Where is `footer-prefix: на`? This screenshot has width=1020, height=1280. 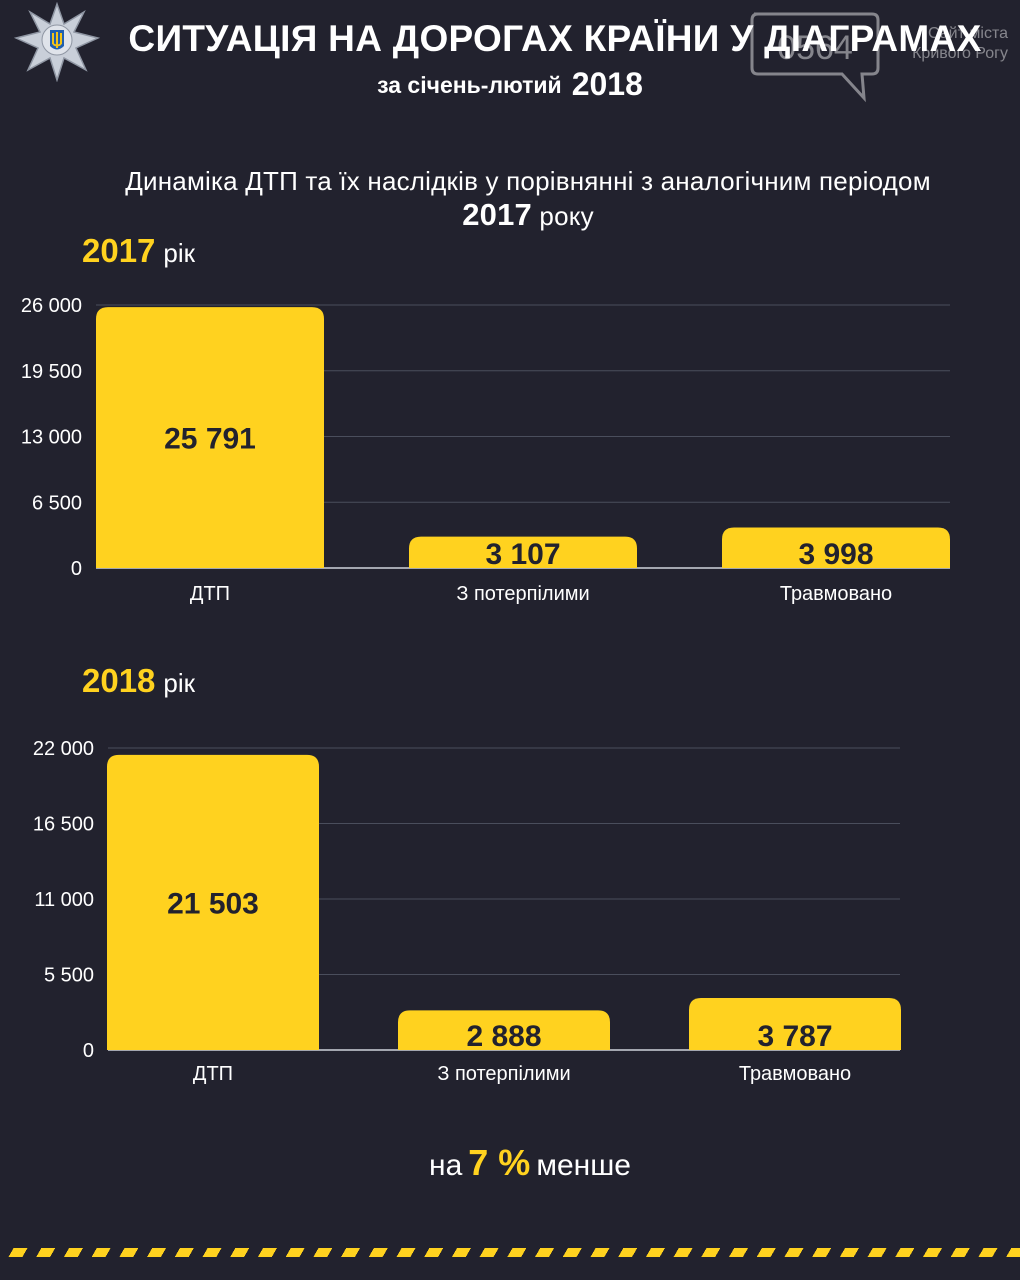 footer-prefix: на is located at coordinates (446, 1165).